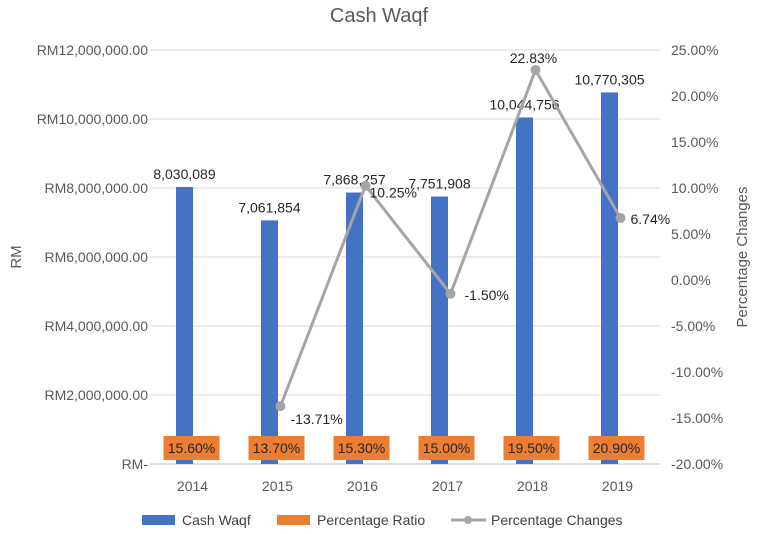 The height and width of the screenshot is (534, 758). I want to click on x-tick-label: 2017, so click(447, 486).